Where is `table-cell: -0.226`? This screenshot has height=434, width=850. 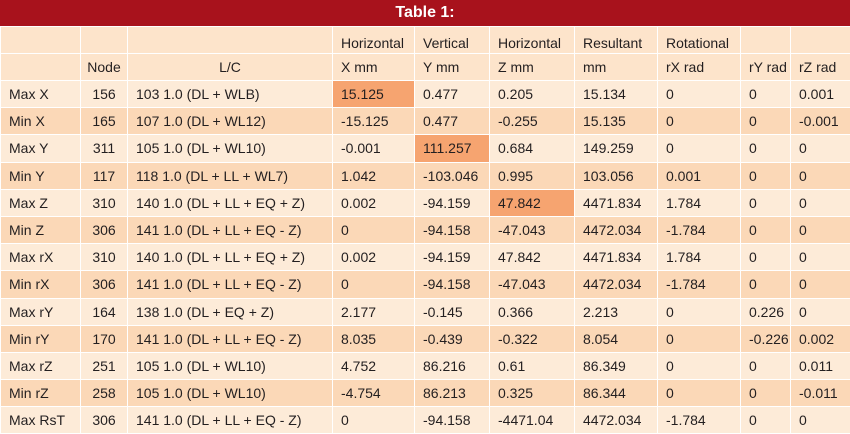 table-cell: -0.226 is located at coordinates (765, 338).